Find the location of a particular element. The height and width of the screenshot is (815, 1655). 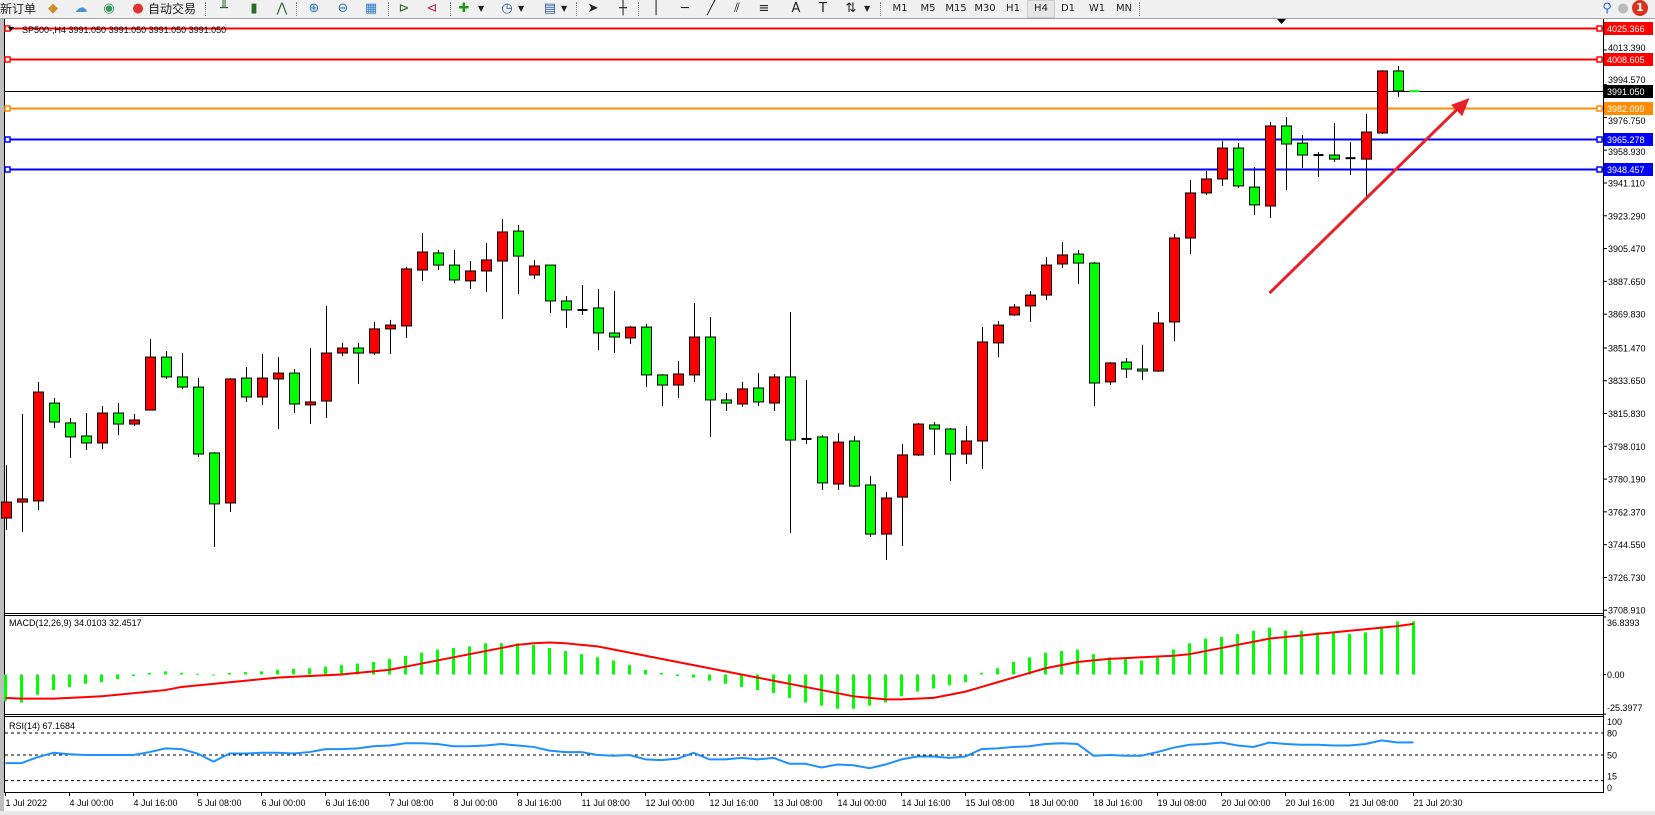

signals-icon: ◉ is located at coordinates (109, 8).